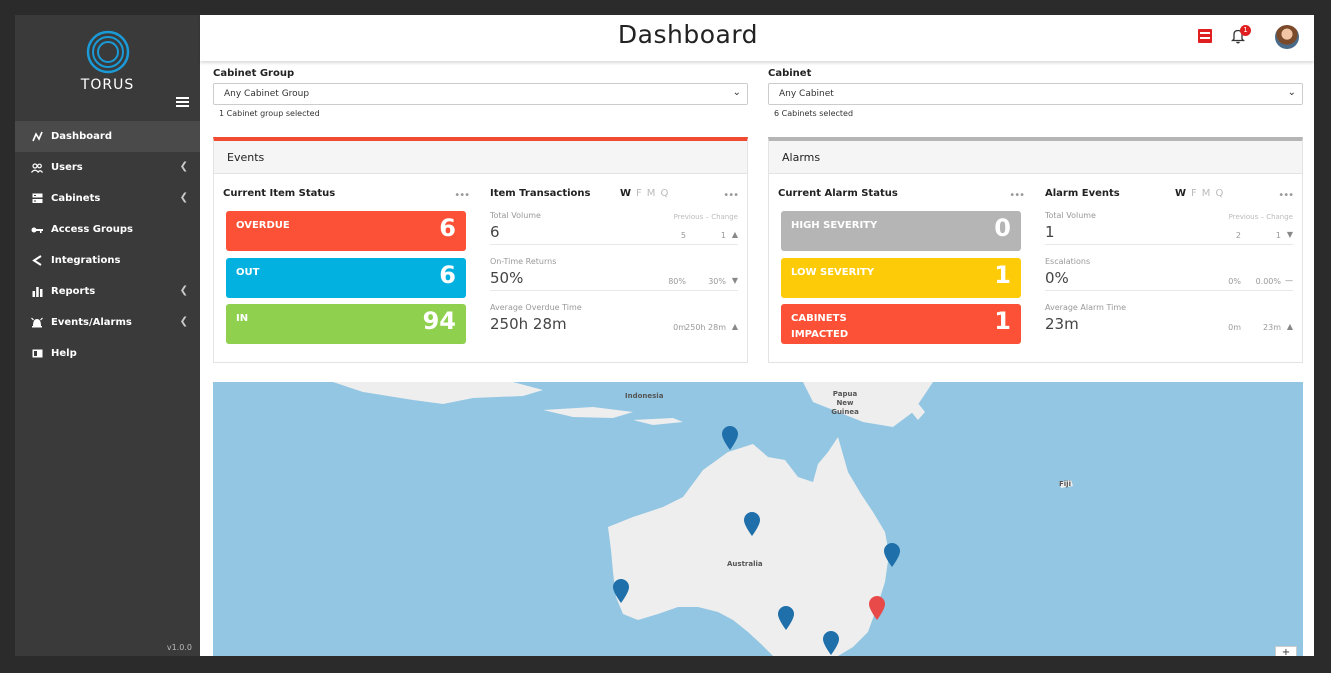  Describe the element at coordinates (37, 137) in the screenshot. I see `activity-icon` at that location.